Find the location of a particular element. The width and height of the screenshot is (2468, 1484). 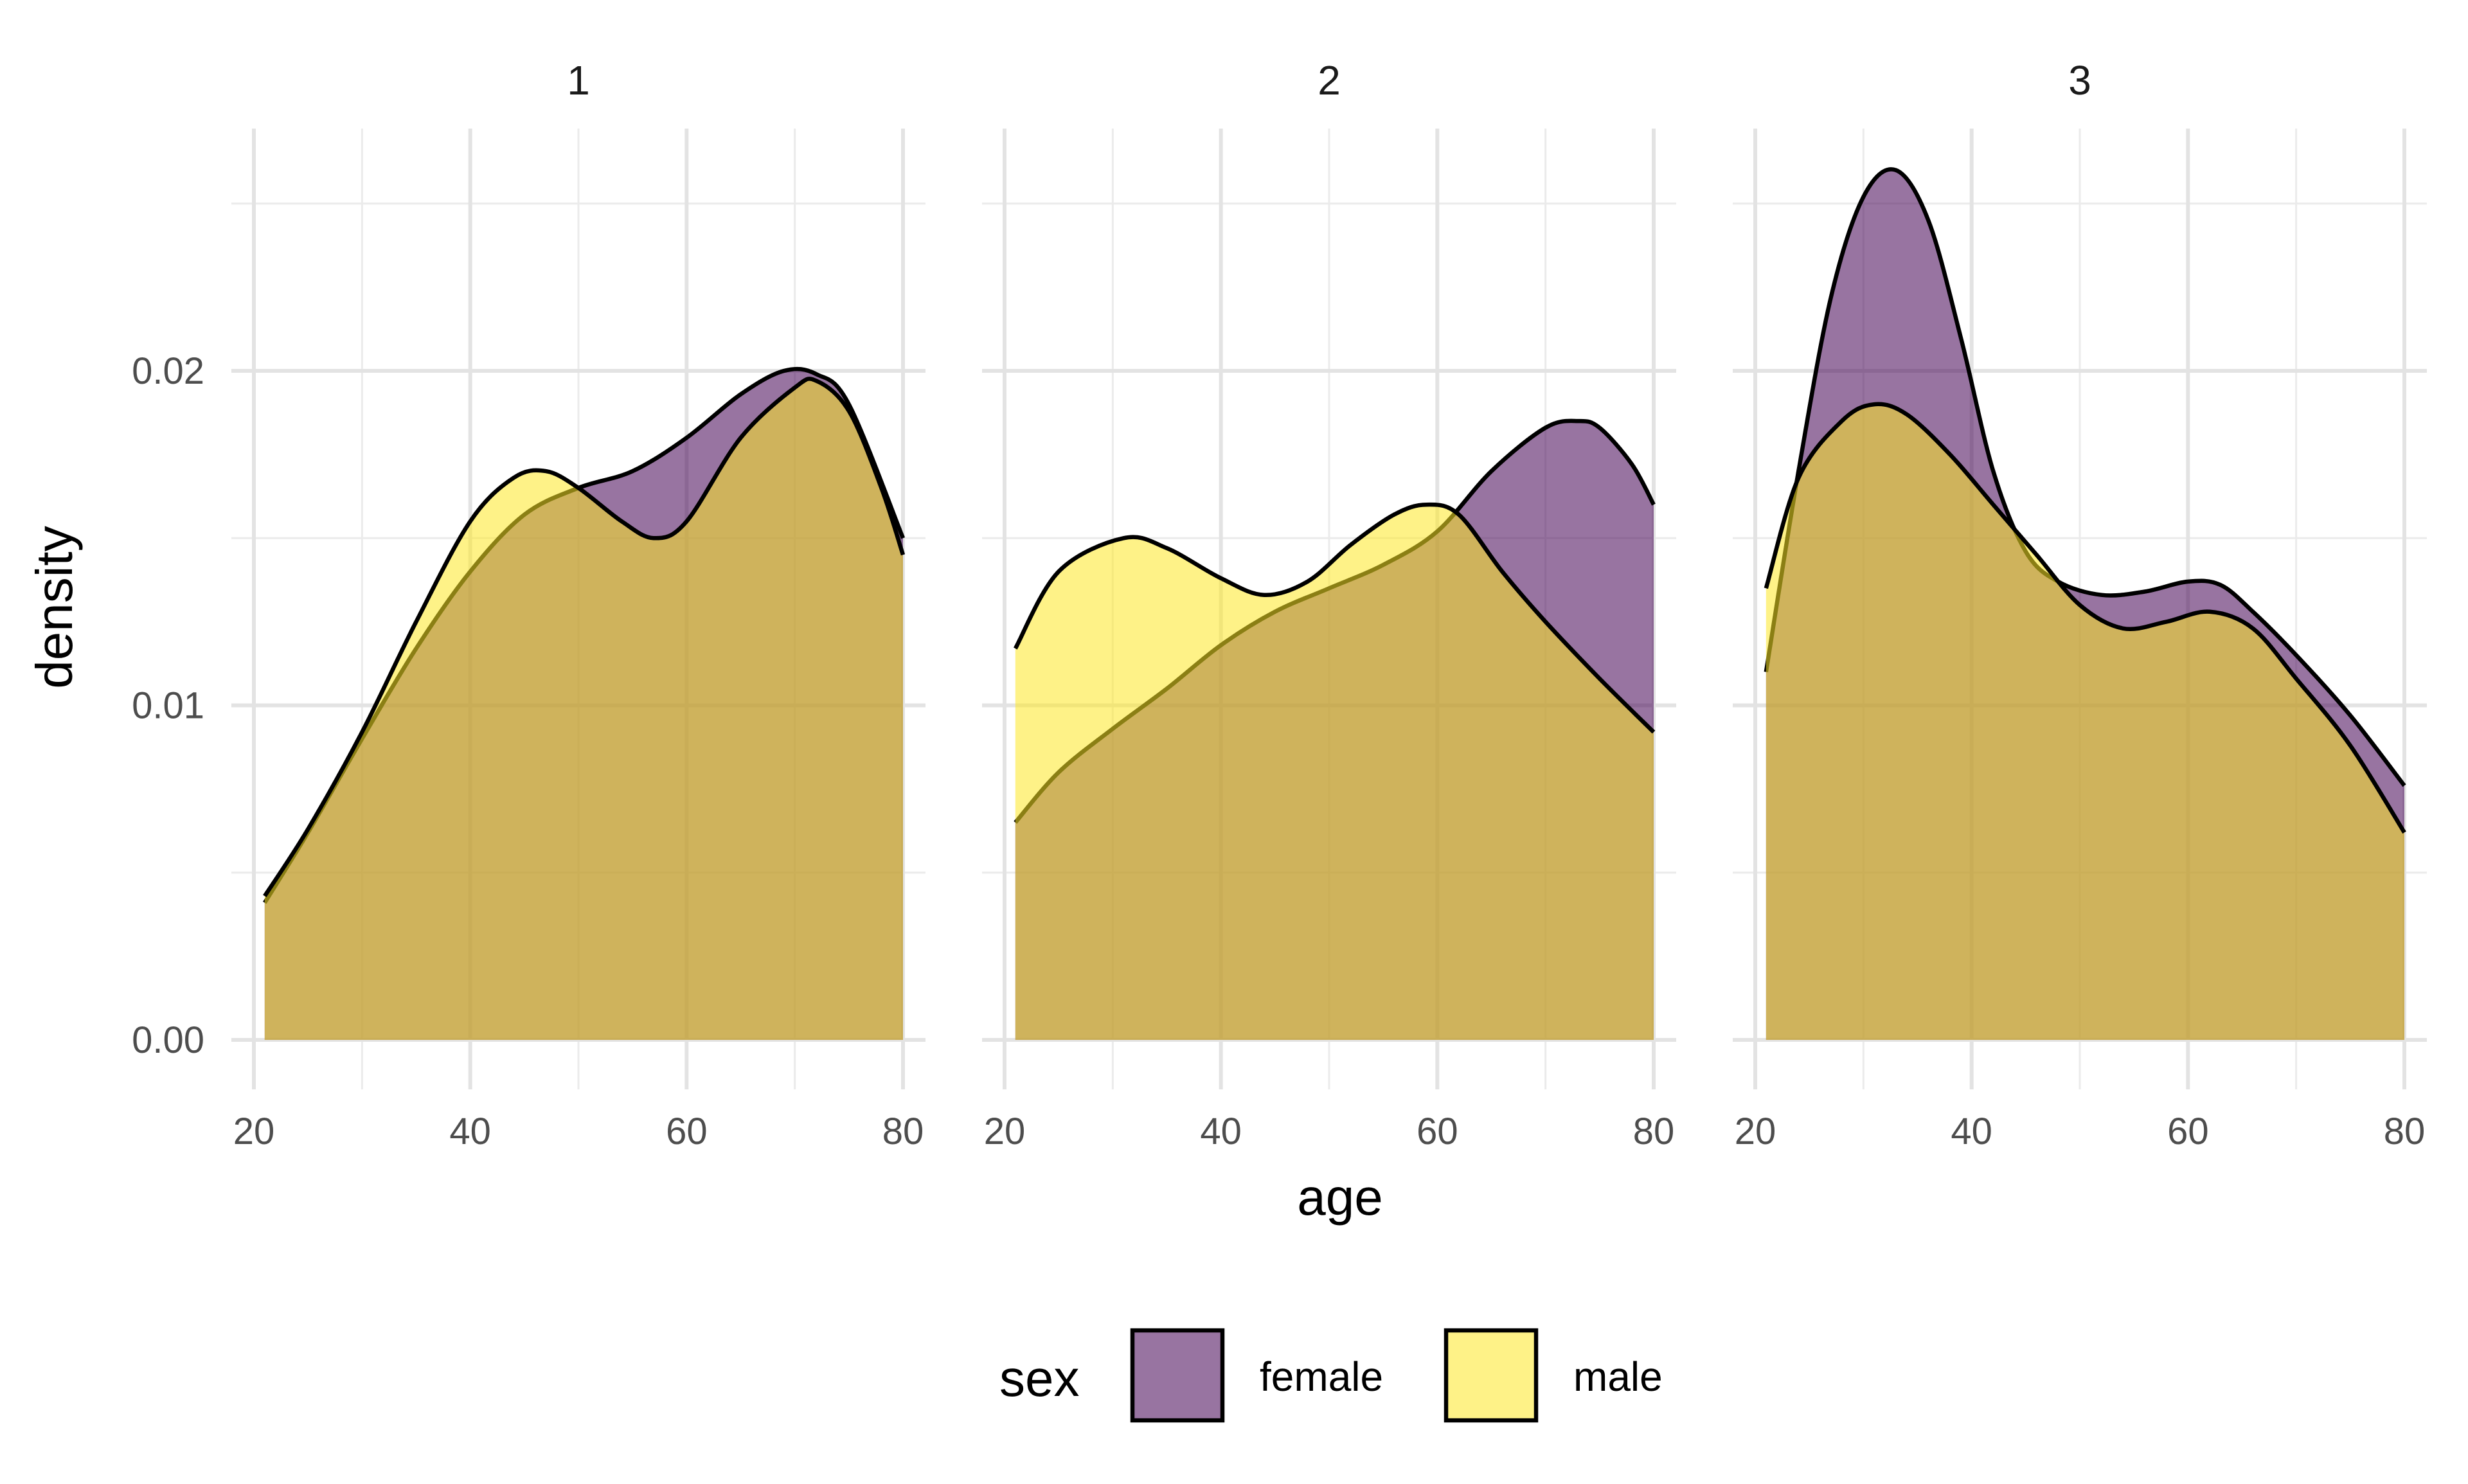

facet-label-2: 2 is located at coordinates (1330, 80).